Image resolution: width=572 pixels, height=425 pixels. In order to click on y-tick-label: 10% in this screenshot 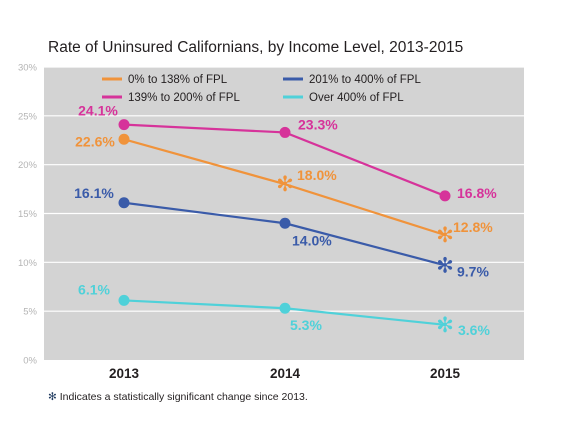, I will do `click(28, 263)`.